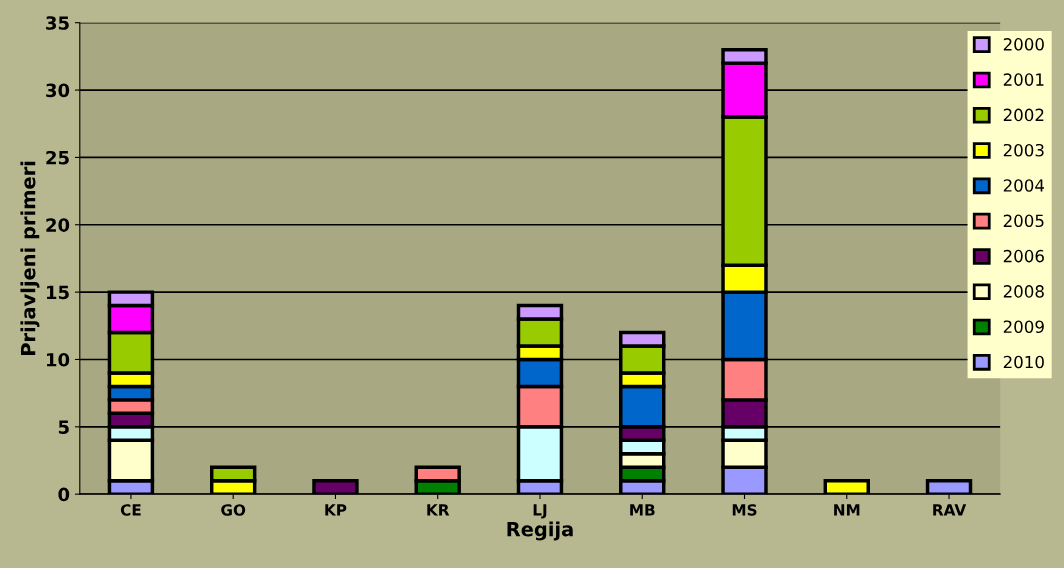 The width and height of the screenshot is (1064, 568). What do you see at coordinates (1024, 185) in the screenshot?
I see `legend-label: 2004` at bounding box center [1024, 185].